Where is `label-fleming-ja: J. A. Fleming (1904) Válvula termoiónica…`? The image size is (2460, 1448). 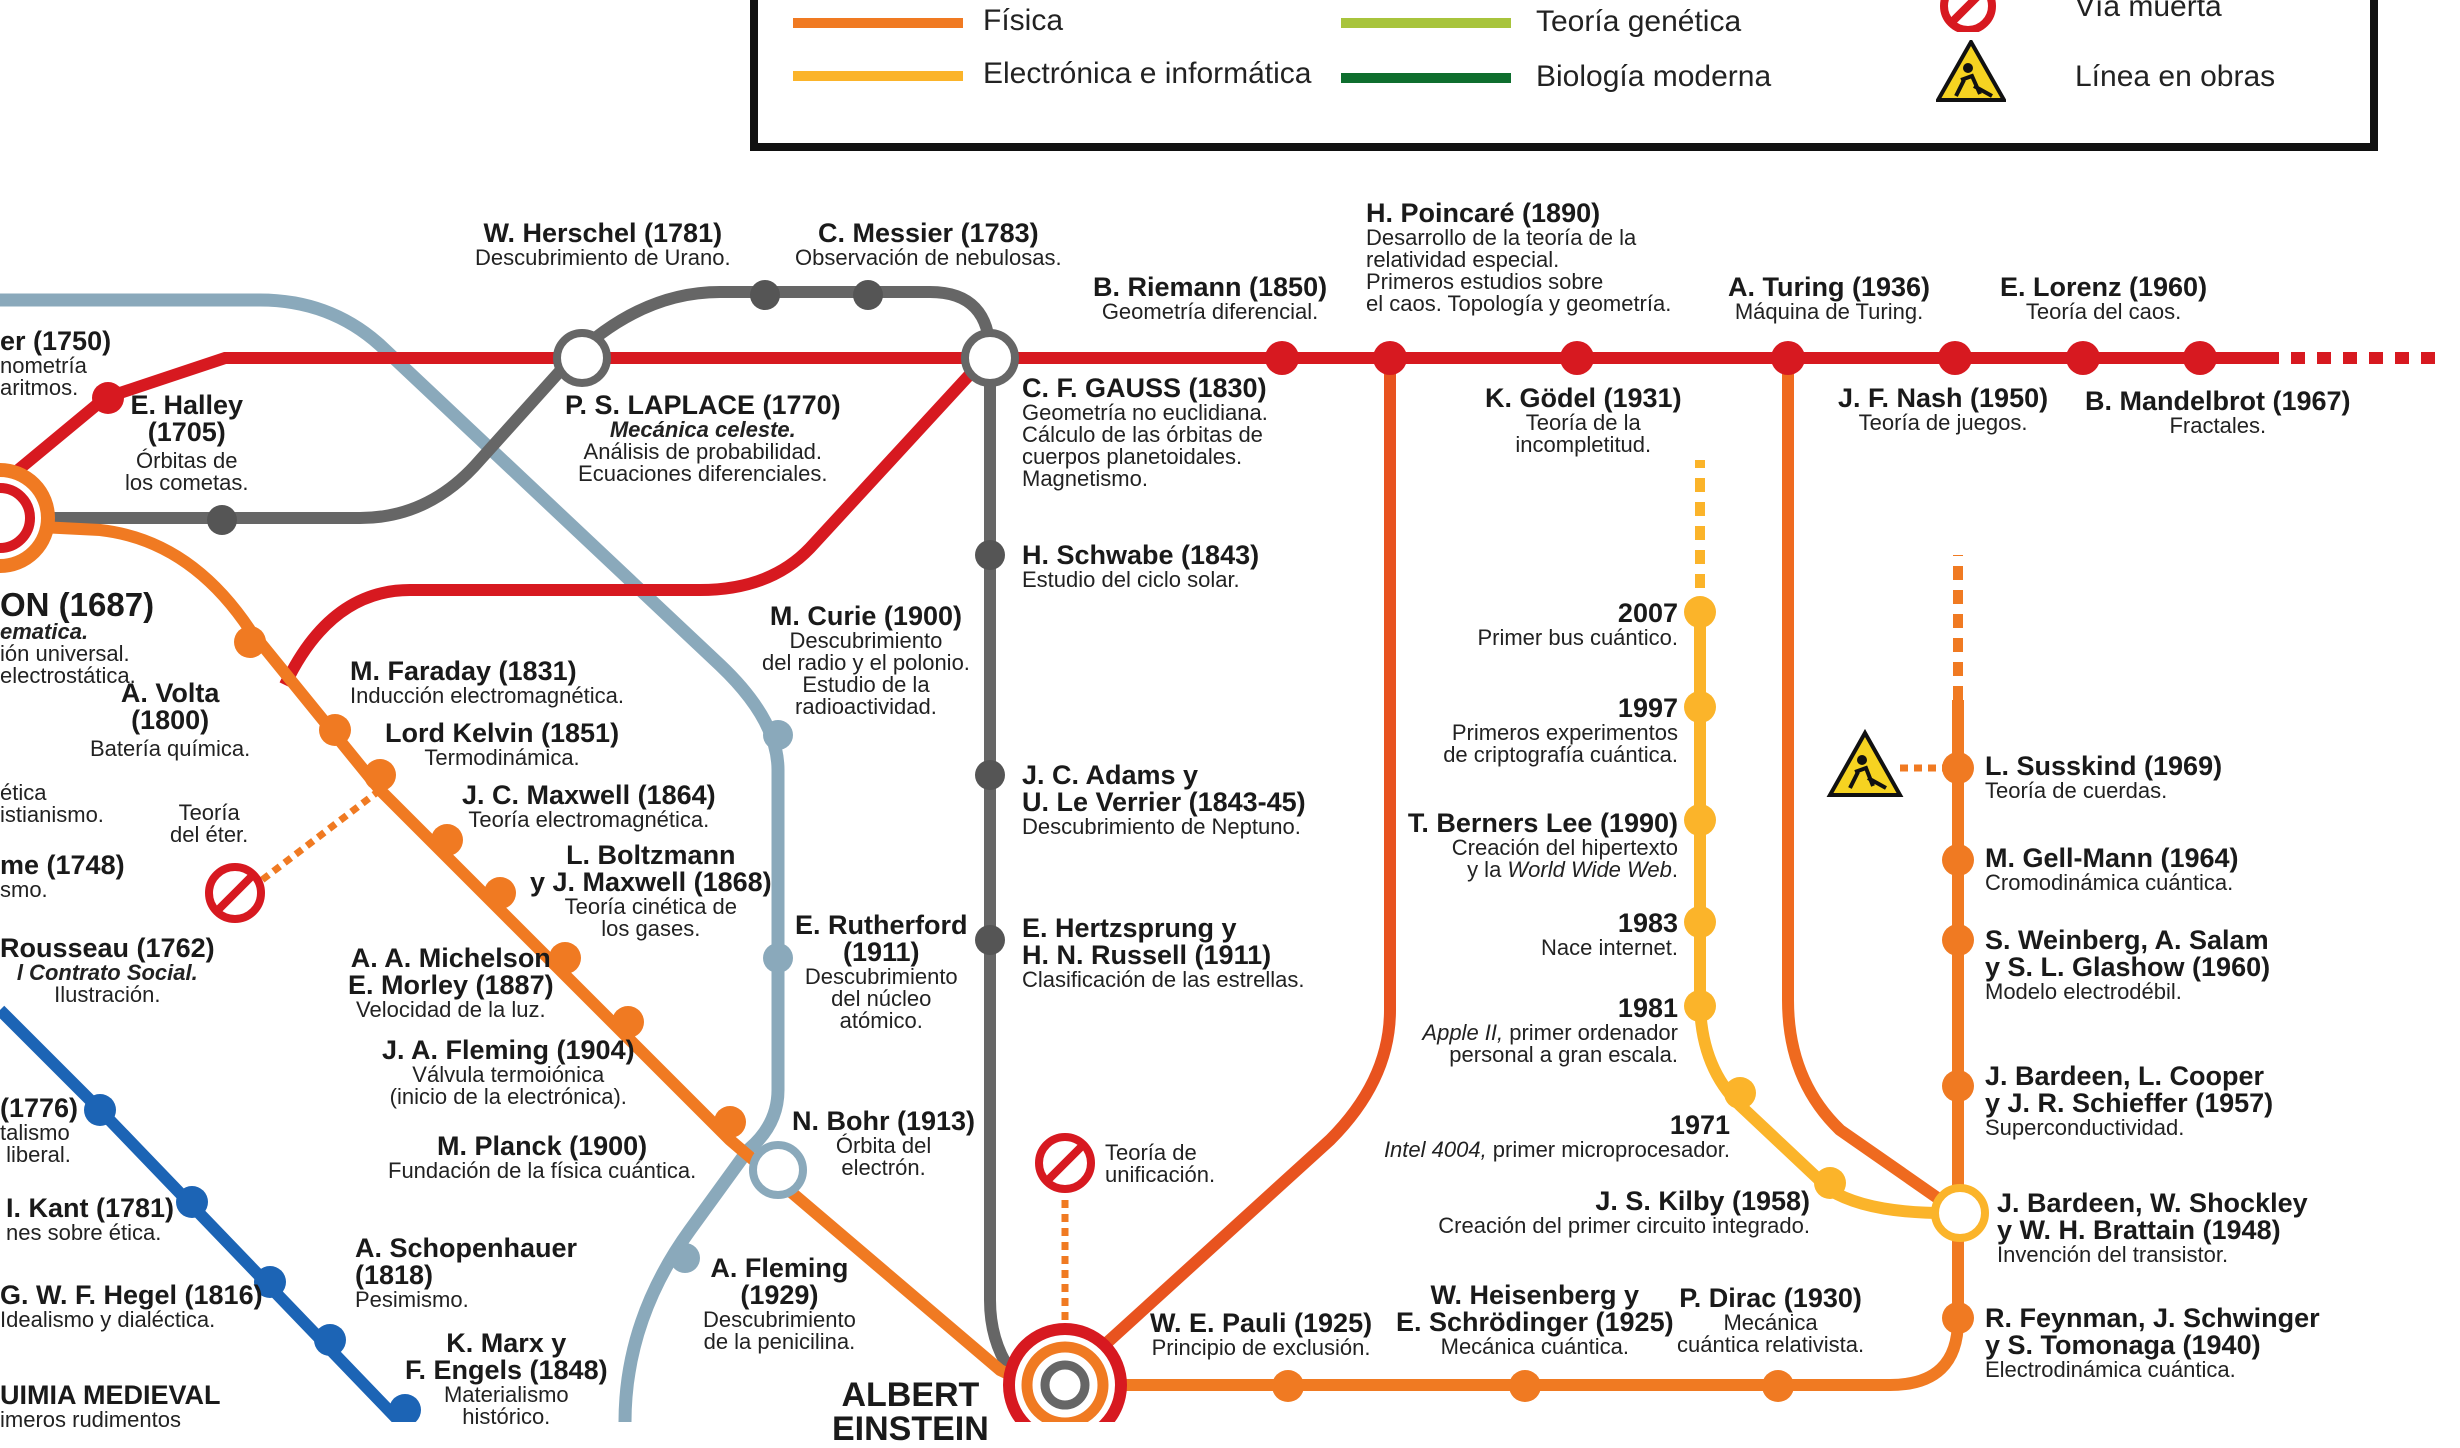 label-fleming-ja: J. A. Fleming (1904) Válvula termoiónica… is located at coordinates (508, 1072).